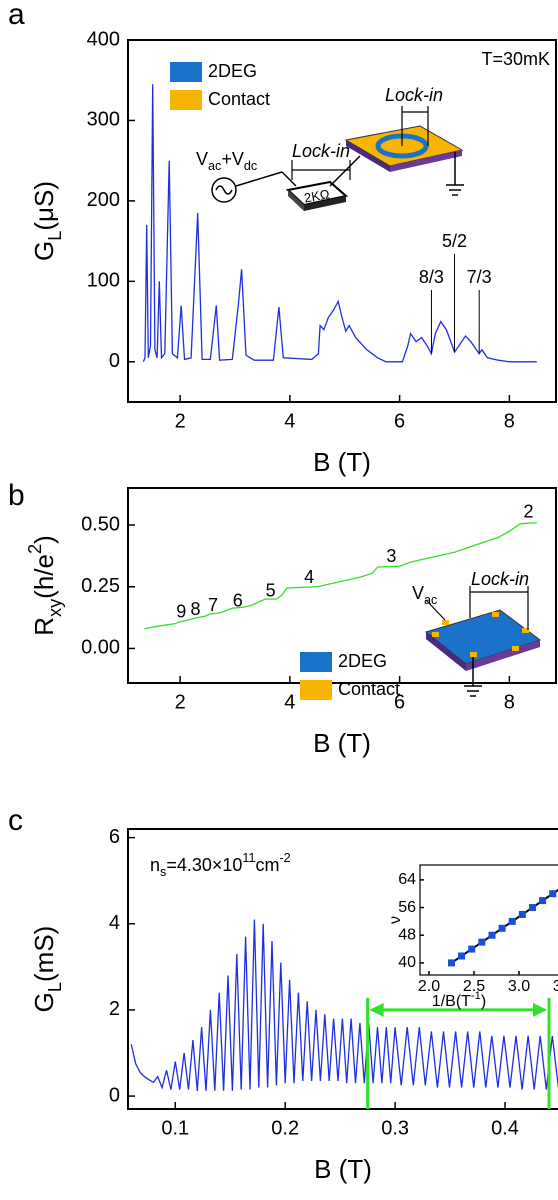 The width and height of the screenshot is (558, 1200). I want to click on x-tick-label: 0.2, so click(285, 1128).